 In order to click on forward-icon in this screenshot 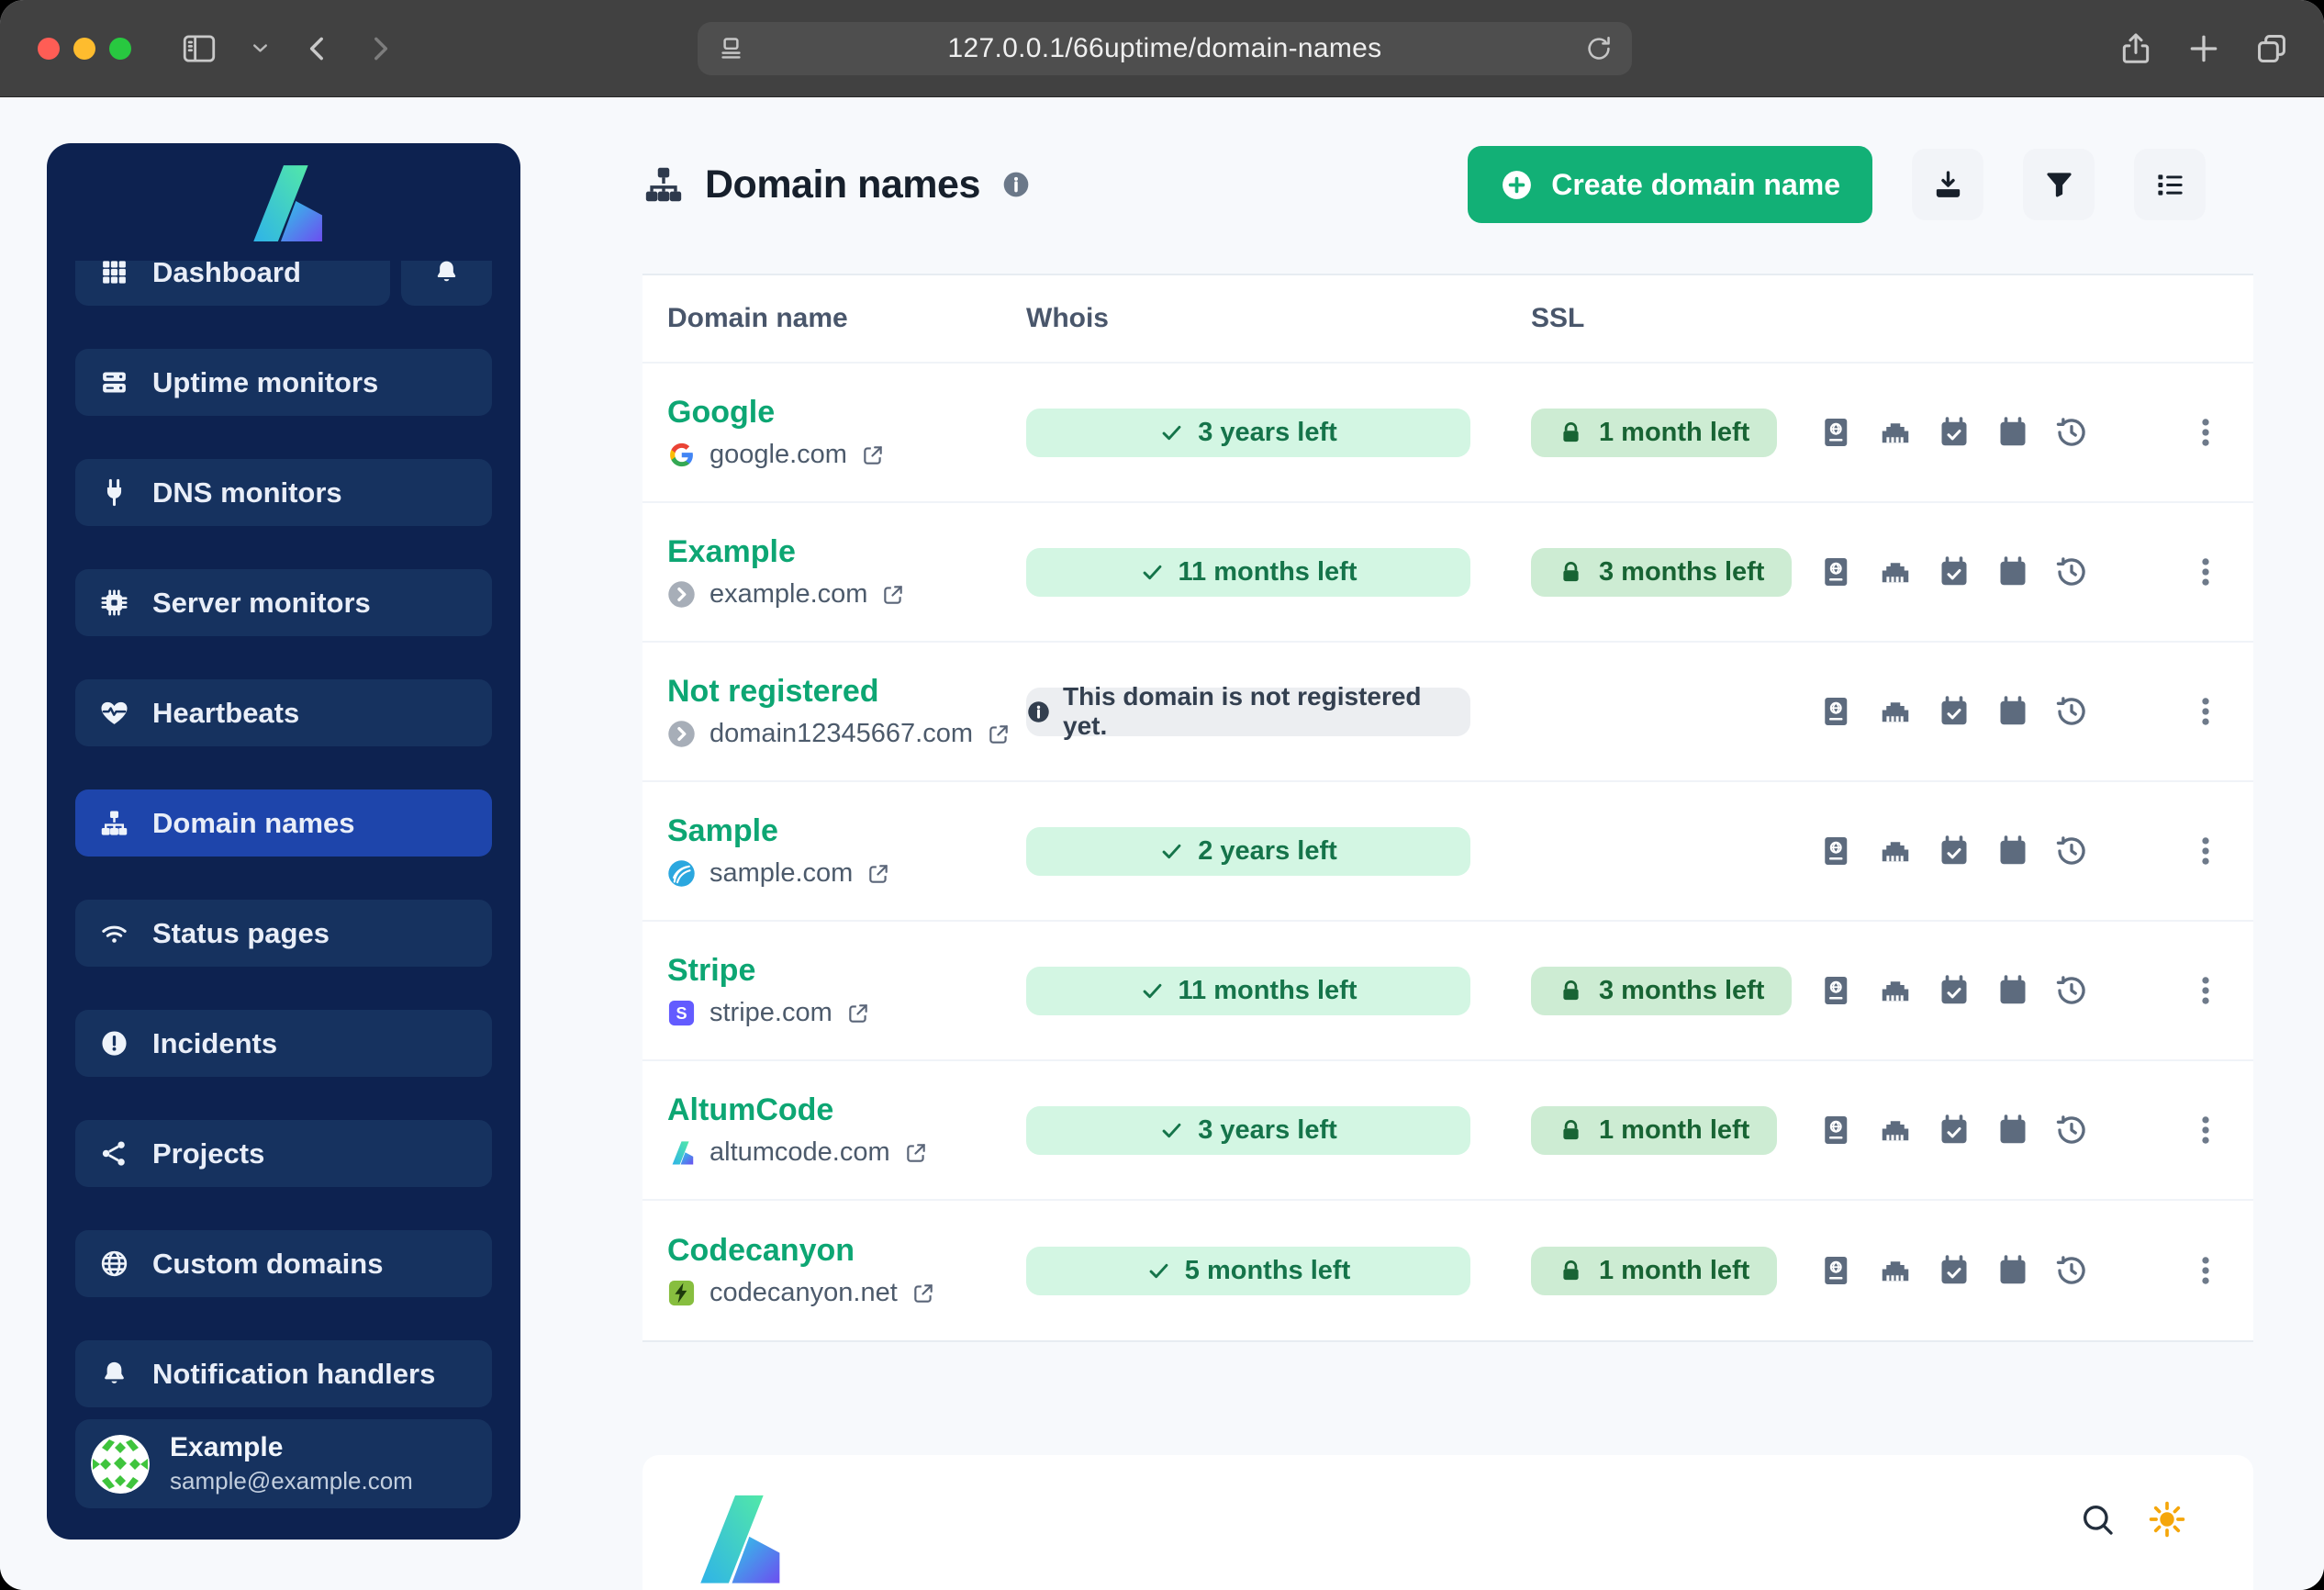, I will do `click(380, 48)`.